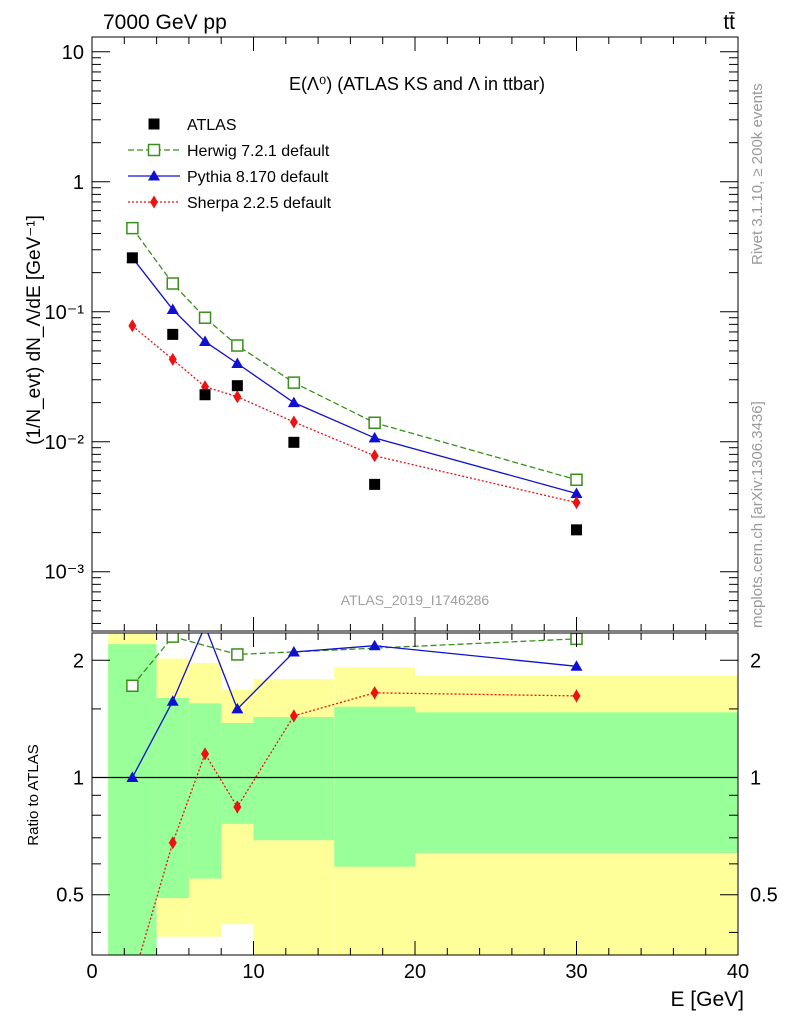 This screenshot has width=786, height=1024. I want to click on header-right: tt̄, so click(729, 22).